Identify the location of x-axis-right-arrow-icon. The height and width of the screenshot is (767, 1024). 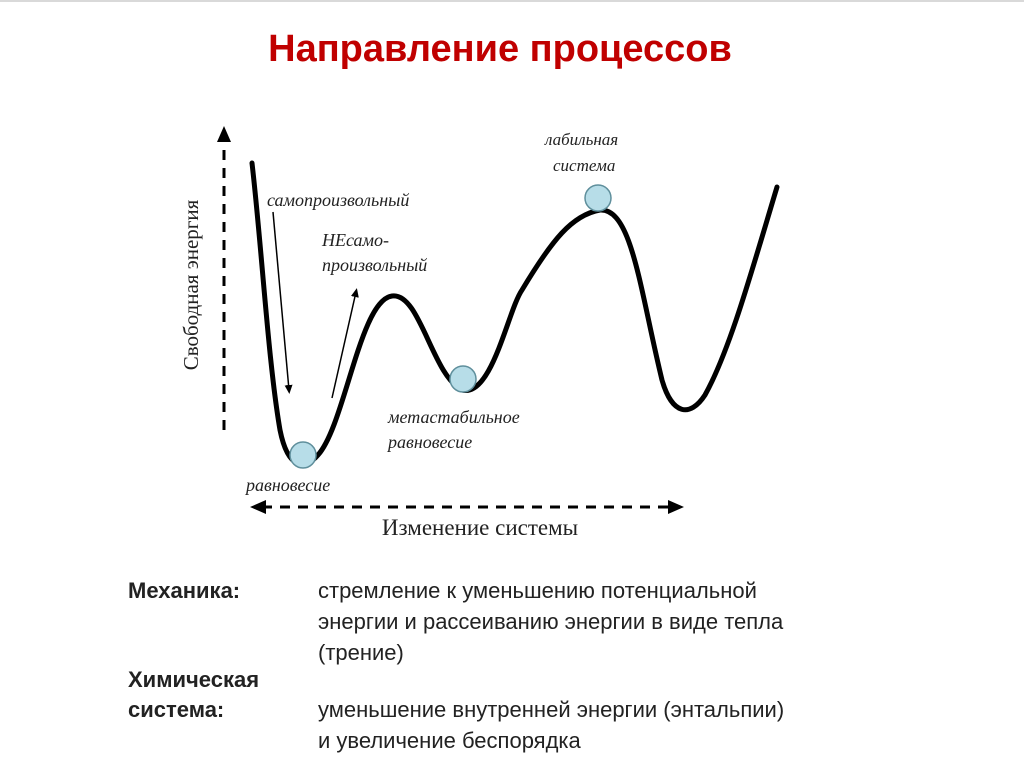
(676, 507).